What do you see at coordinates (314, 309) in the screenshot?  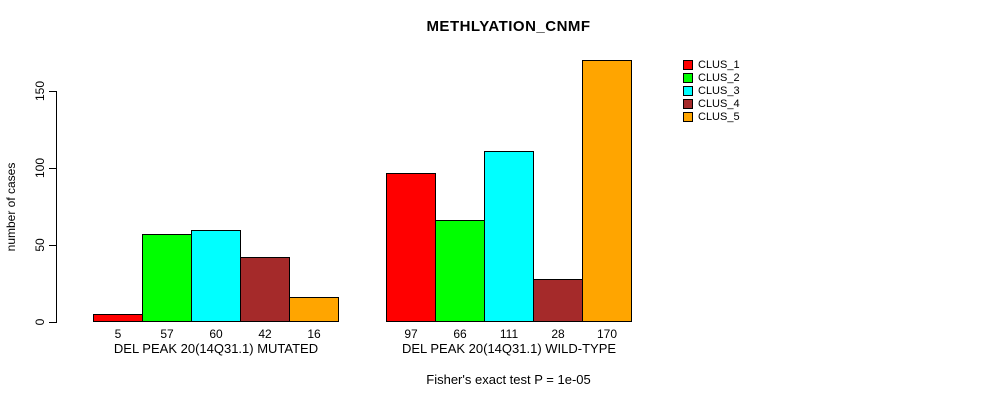 I see `bar-CLUS_5-group1` at bounding box center [314, 309].